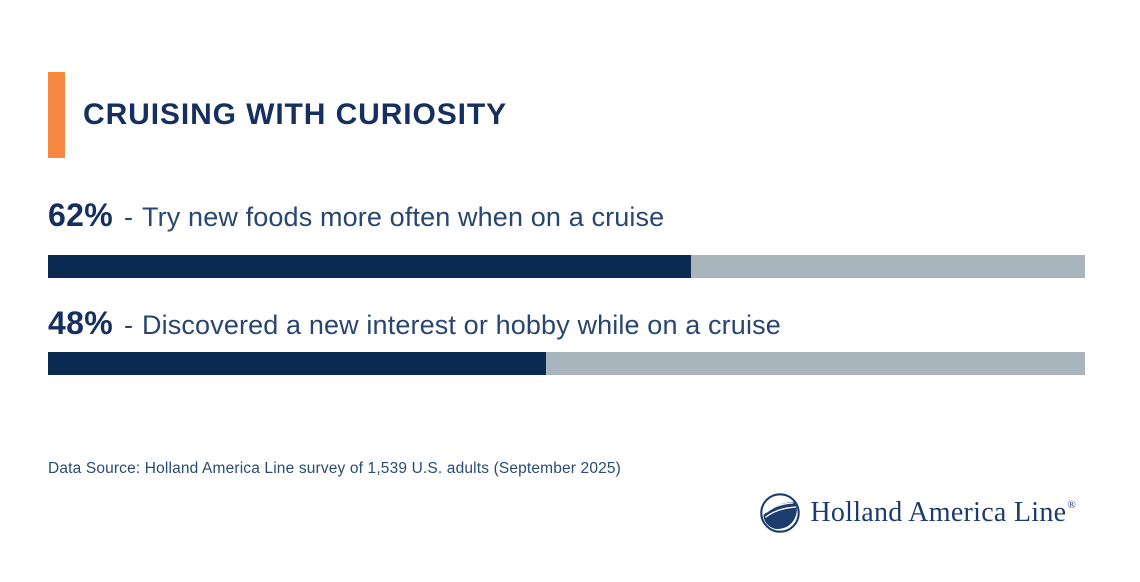  Describe the element at coordinates (56, 115) in the screenshot. I see `accent-bar` at that location.